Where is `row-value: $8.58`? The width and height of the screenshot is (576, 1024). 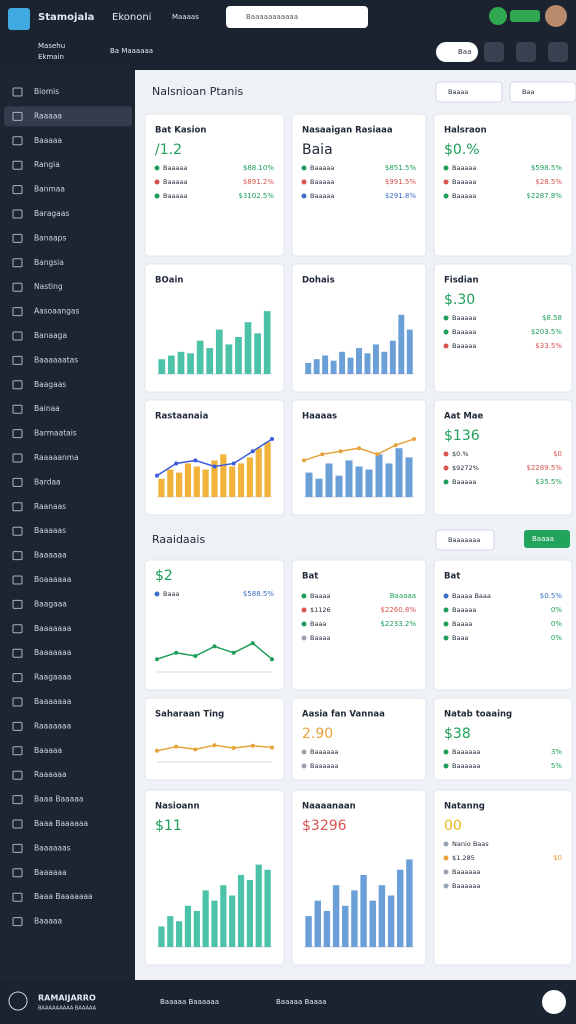
row-value: $8.58 is located at coordinates (552, 318).